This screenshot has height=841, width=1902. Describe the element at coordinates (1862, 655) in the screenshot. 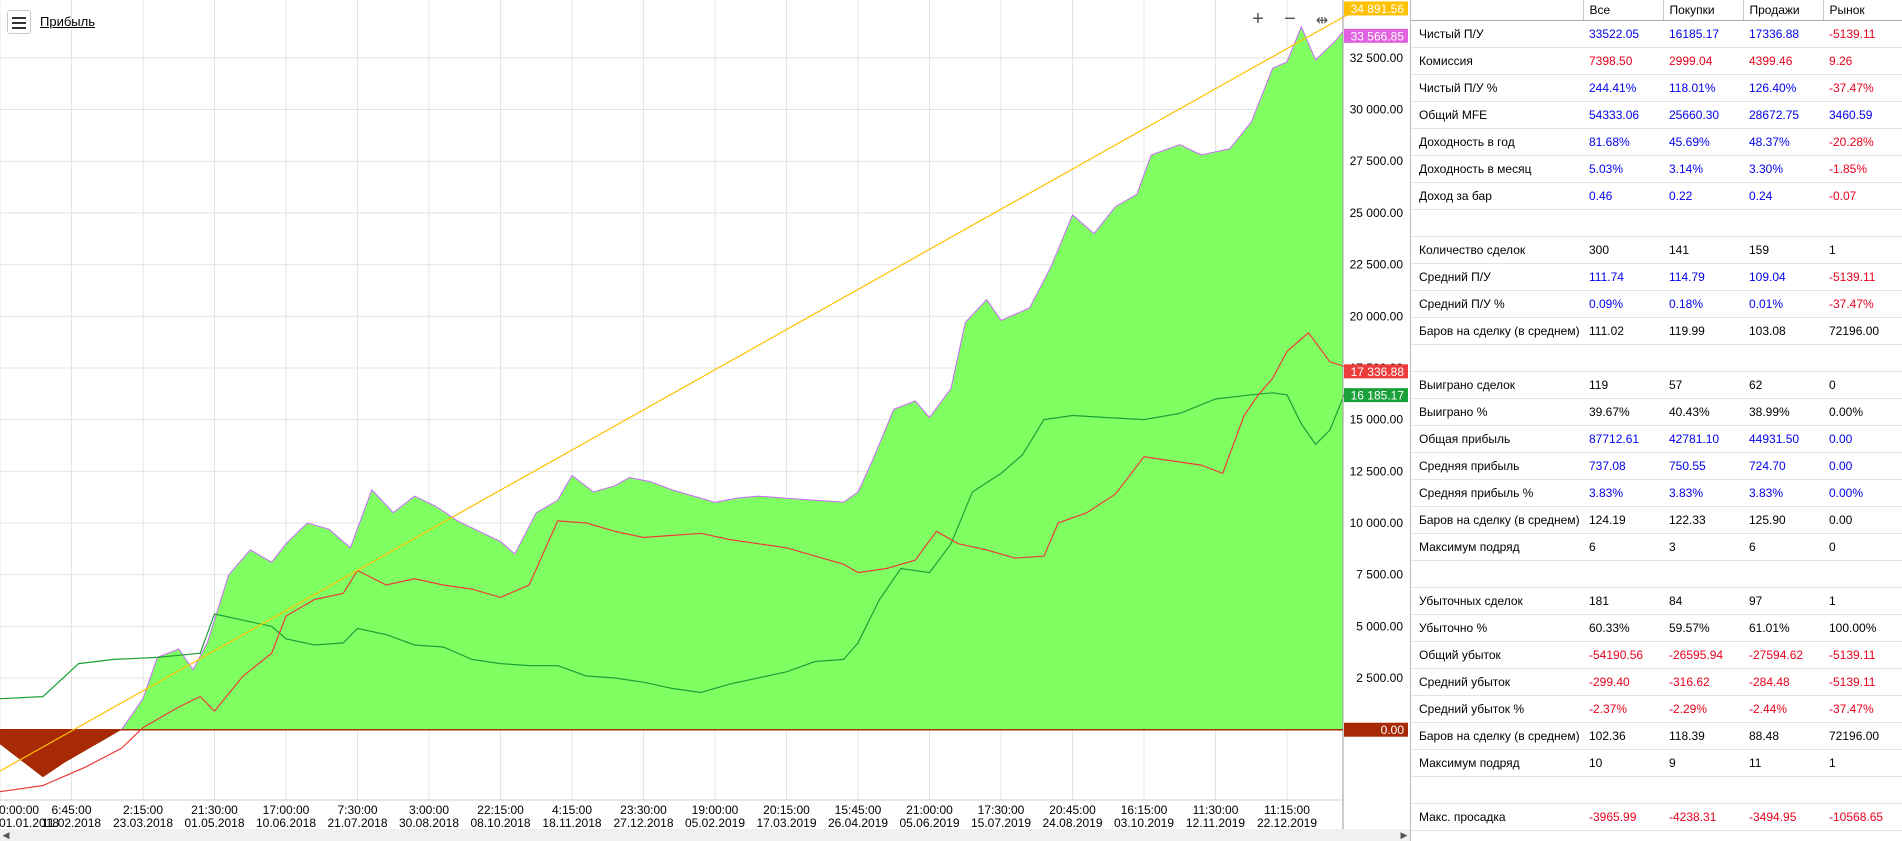

I see `stats-cell: -5139.11` at that location.